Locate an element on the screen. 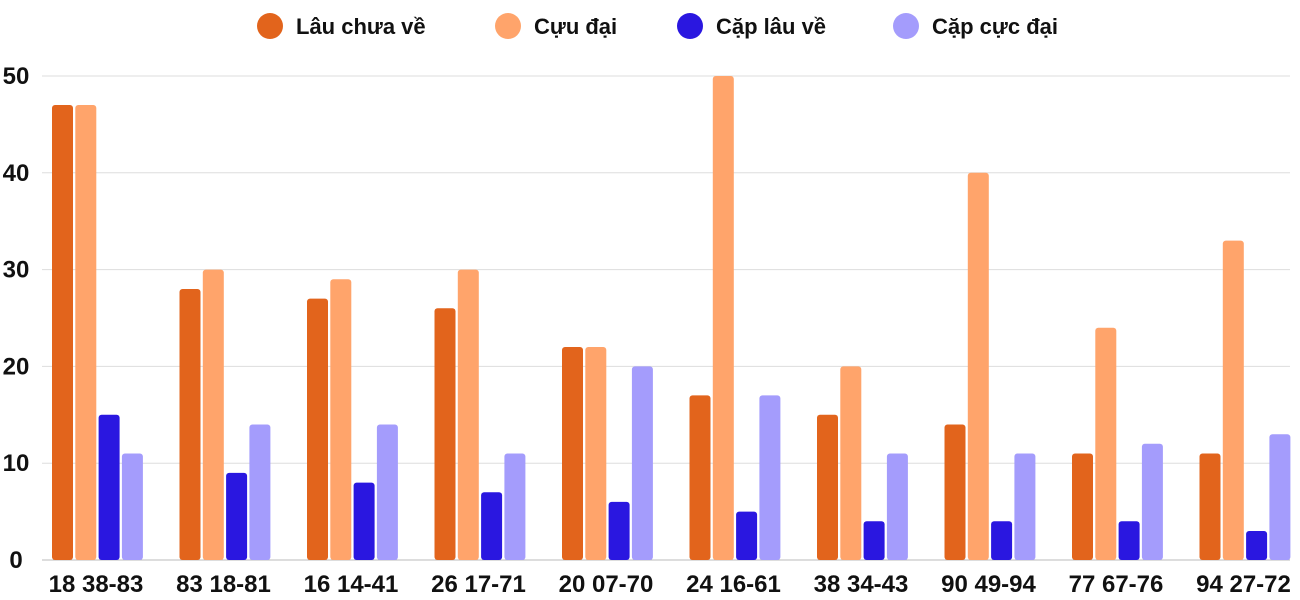 This screenshot has width=1300, height=600. legend-item: Cựu đại is located at coordinates (556, 26).